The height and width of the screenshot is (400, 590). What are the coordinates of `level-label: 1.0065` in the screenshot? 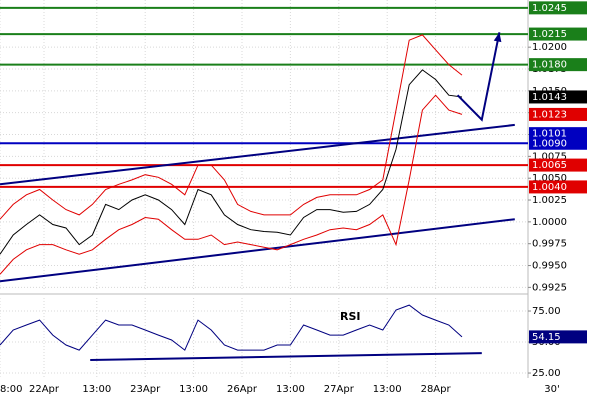 It's located at (549, 165).